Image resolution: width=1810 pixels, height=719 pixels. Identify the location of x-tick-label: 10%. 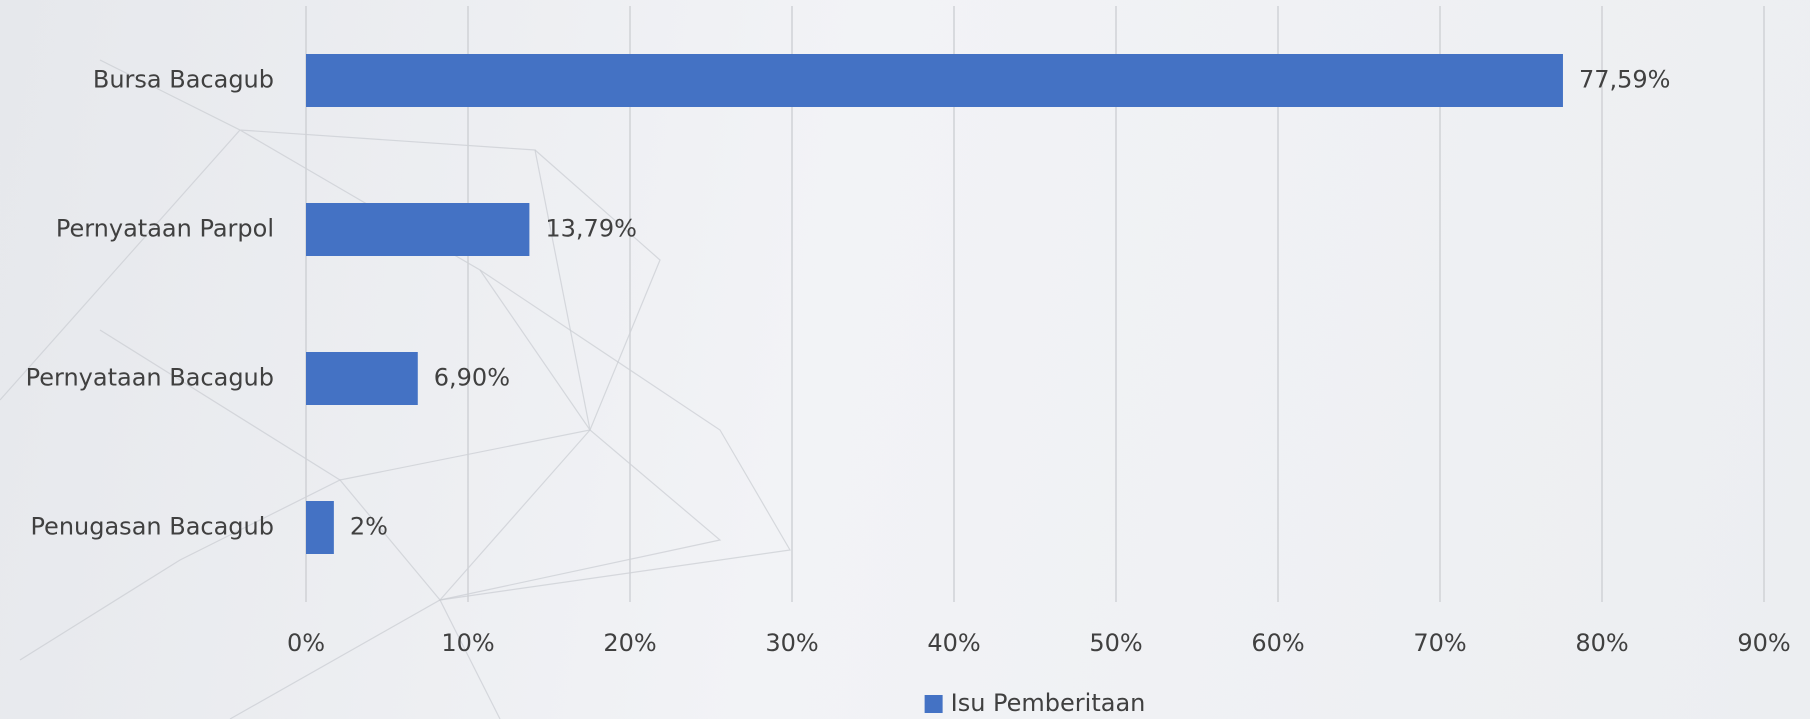
(467, 643).